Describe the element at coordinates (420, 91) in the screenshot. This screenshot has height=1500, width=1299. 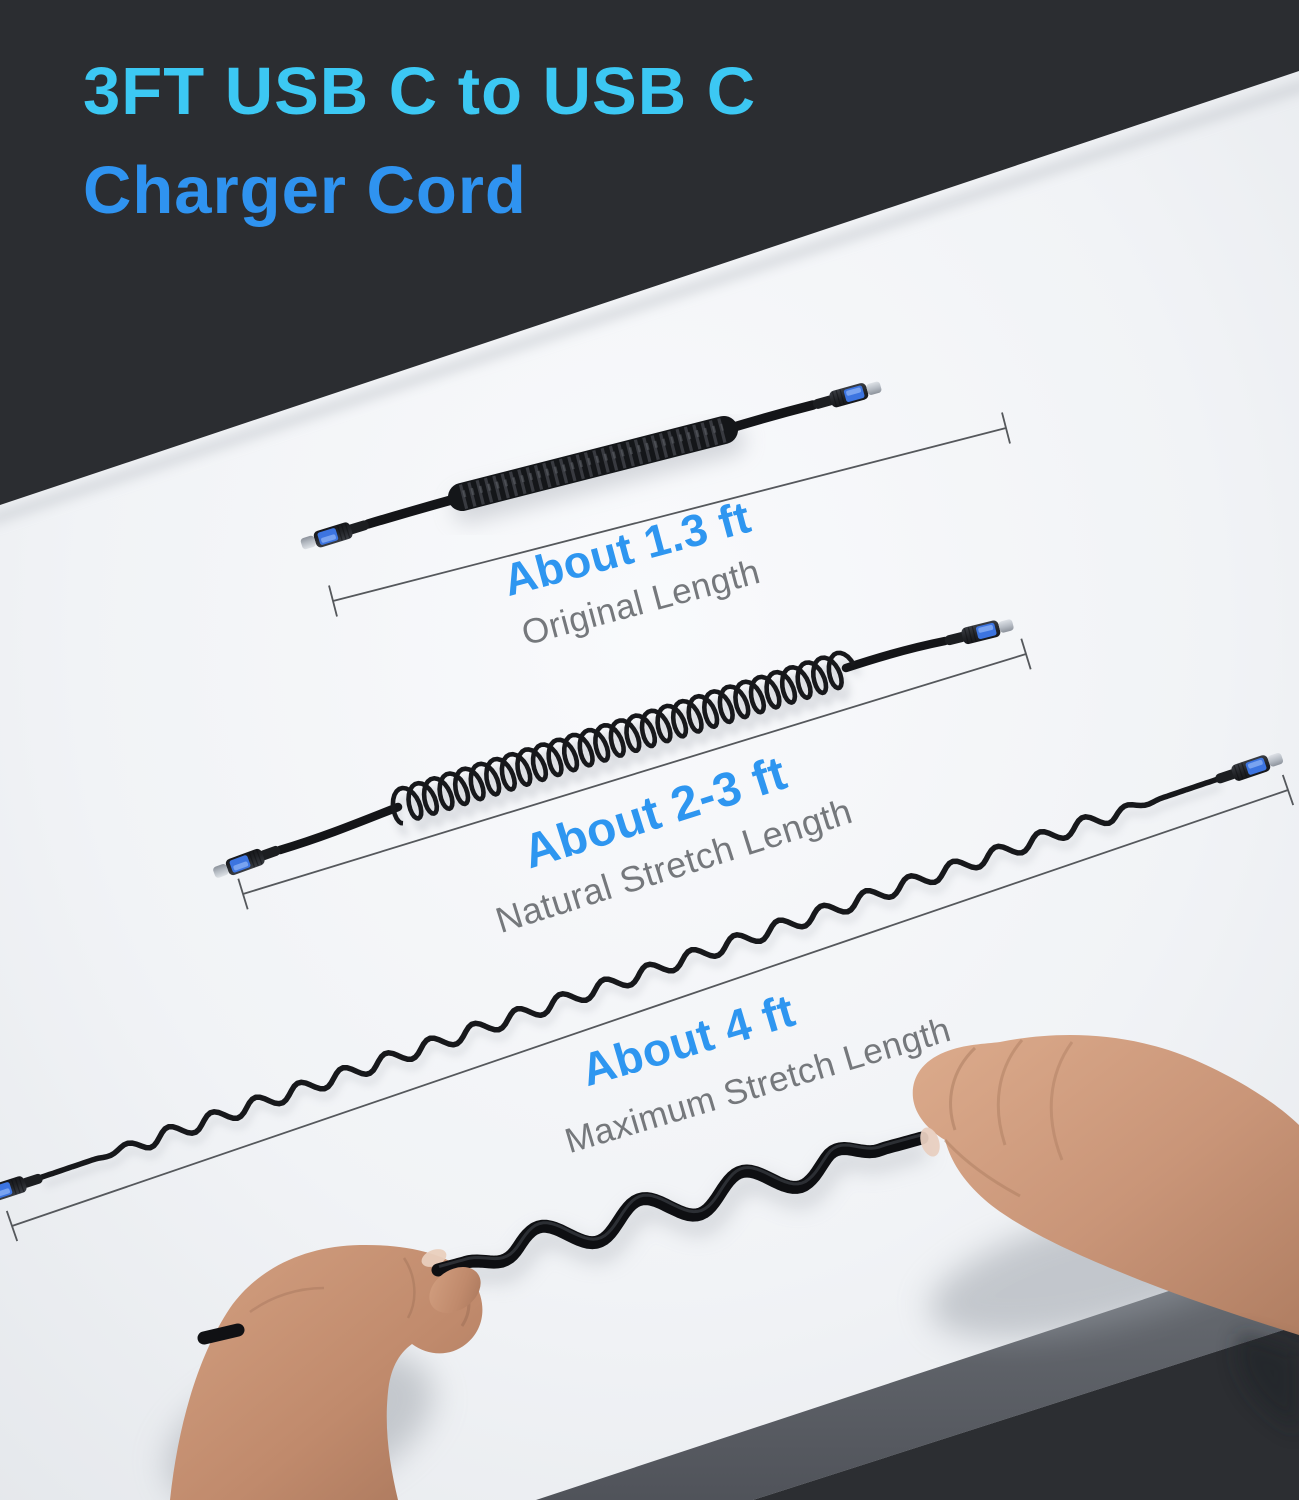
I see `title-line-1: 3FT USB C to USB C` at that location.